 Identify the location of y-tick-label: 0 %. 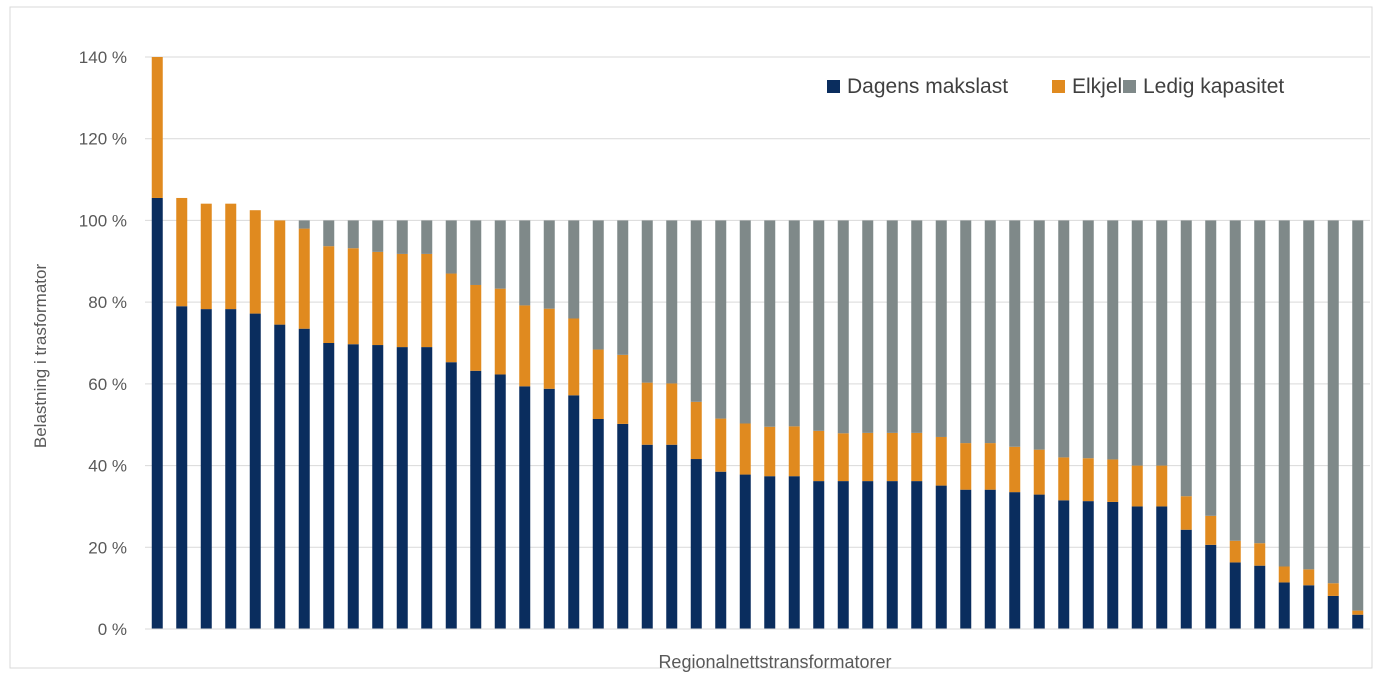
(112, 629).